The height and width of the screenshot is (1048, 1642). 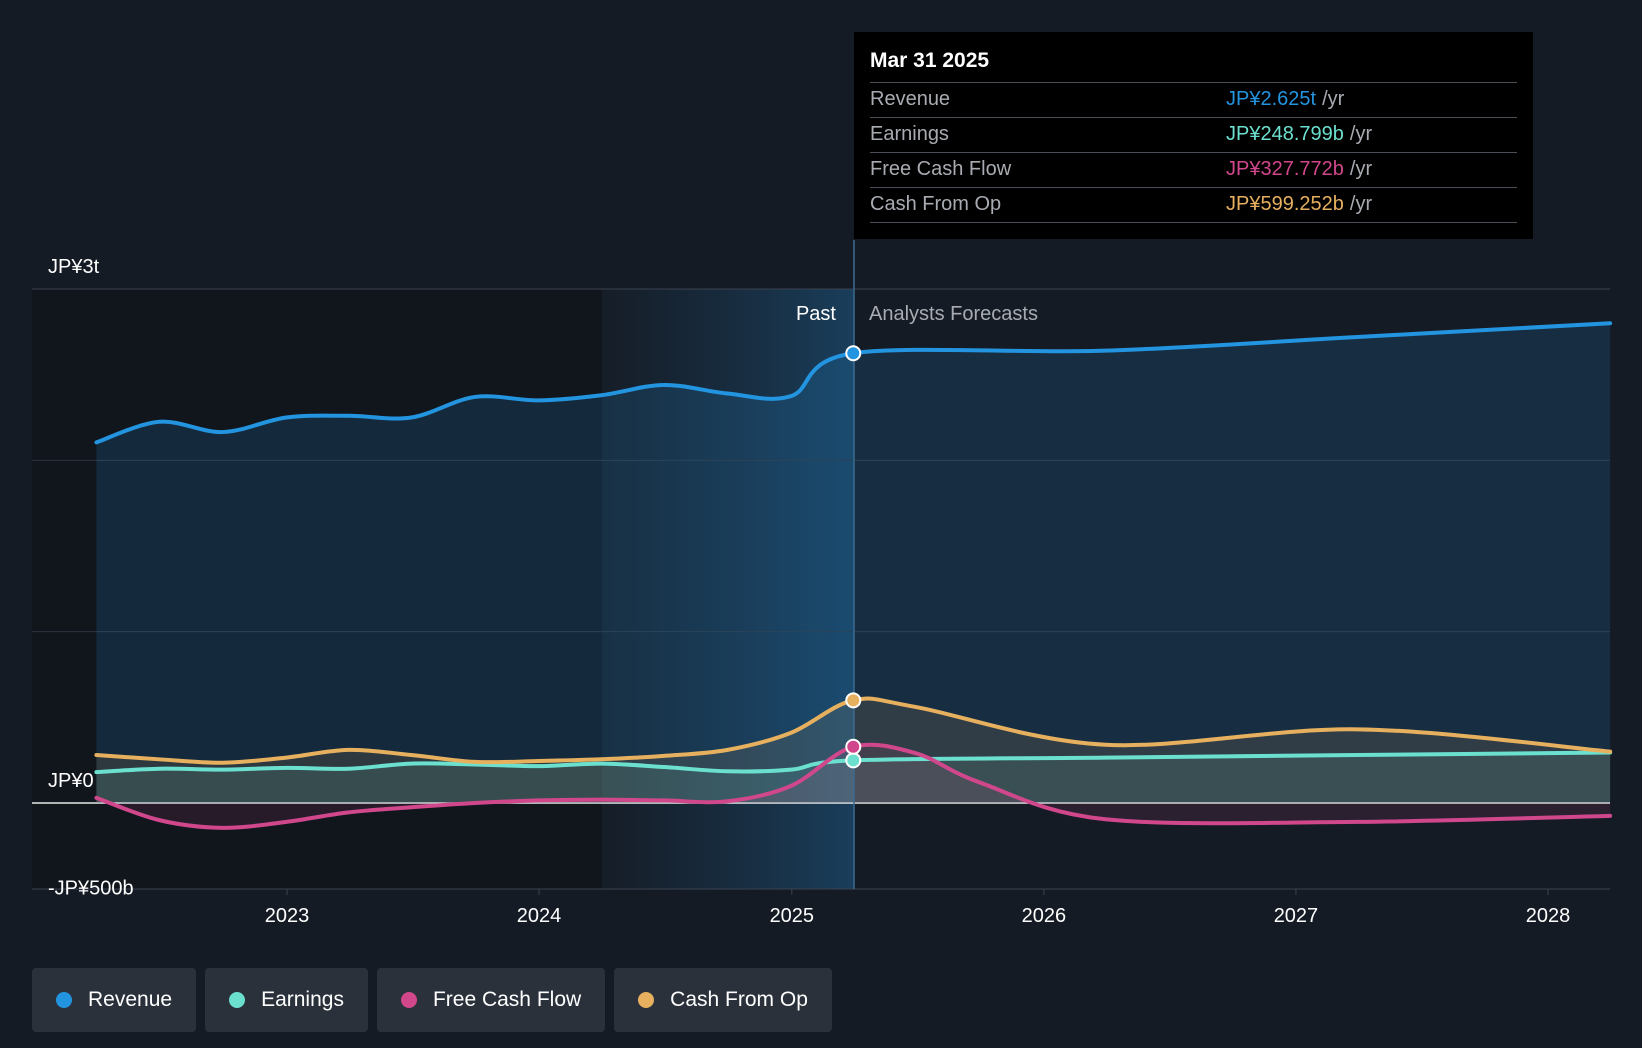 I want to click on forecast-label: Analysts Forecasts, so click(x=953, y=314).